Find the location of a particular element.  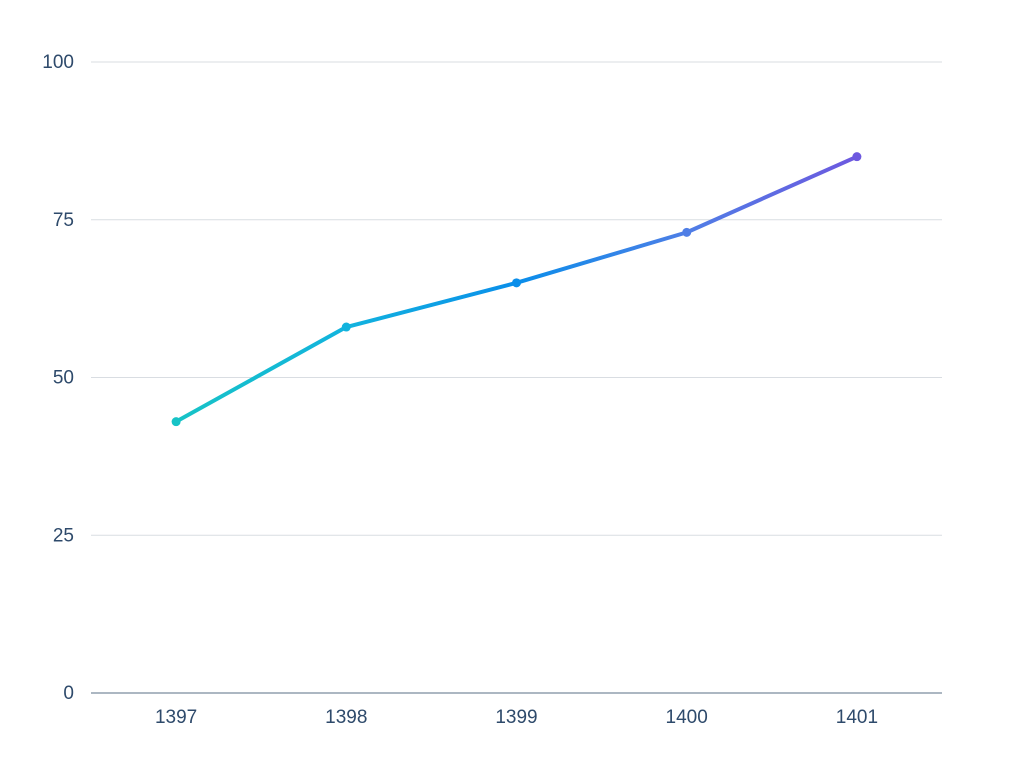

x-tick-label: 1400 is located at coordinates (687, 717).